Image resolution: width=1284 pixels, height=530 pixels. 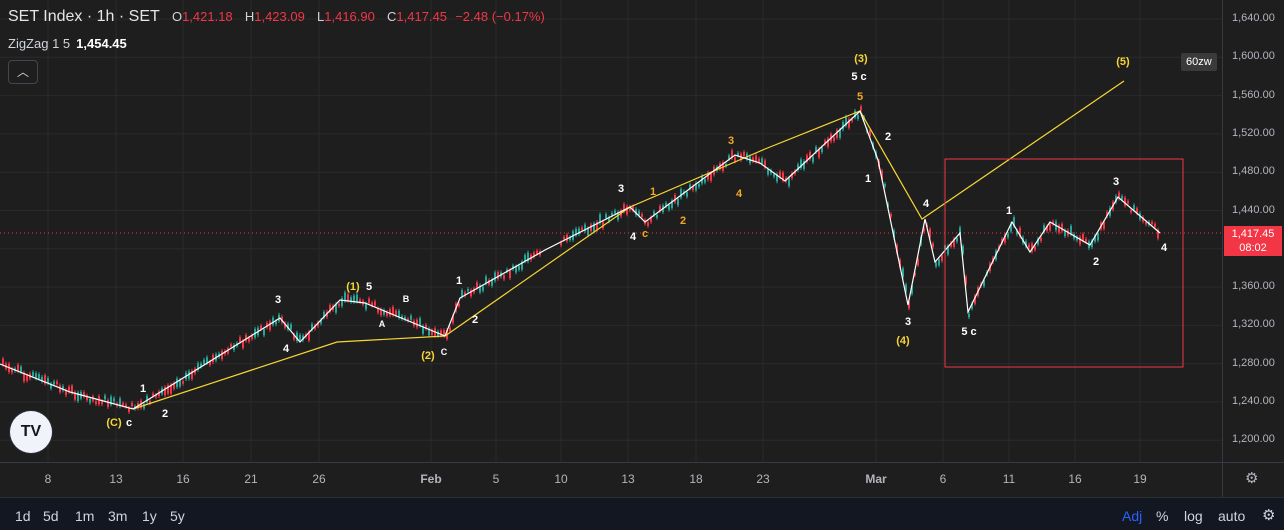 What do you see at coordinates (85, 516) in the screenshot?
I see `range-1m-button: 1m` at bounding box center [85, 516].